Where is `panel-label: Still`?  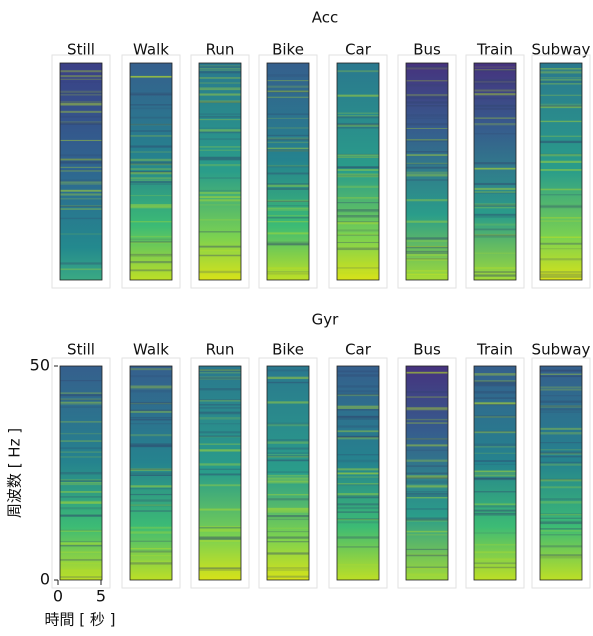 panel-label: Still is located at coordinates (81, 350).